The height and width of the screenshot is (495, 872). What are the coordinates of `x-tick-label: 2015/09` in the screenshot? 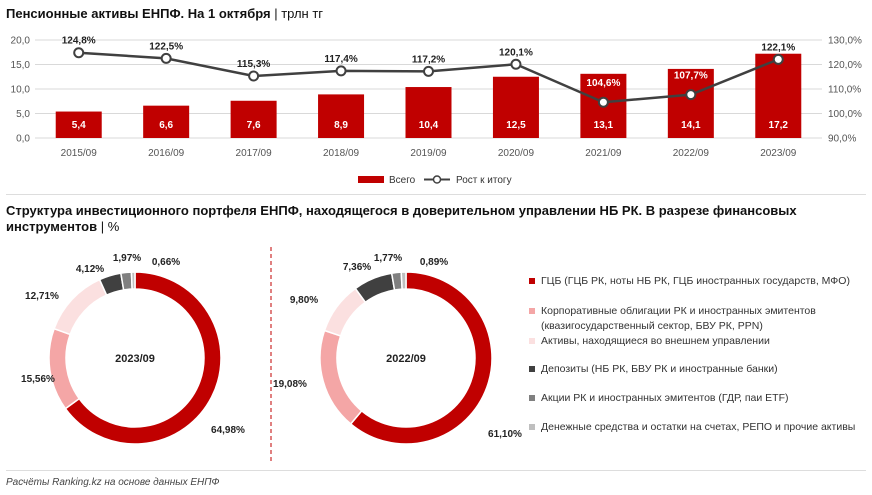 It's located at (79, 153).